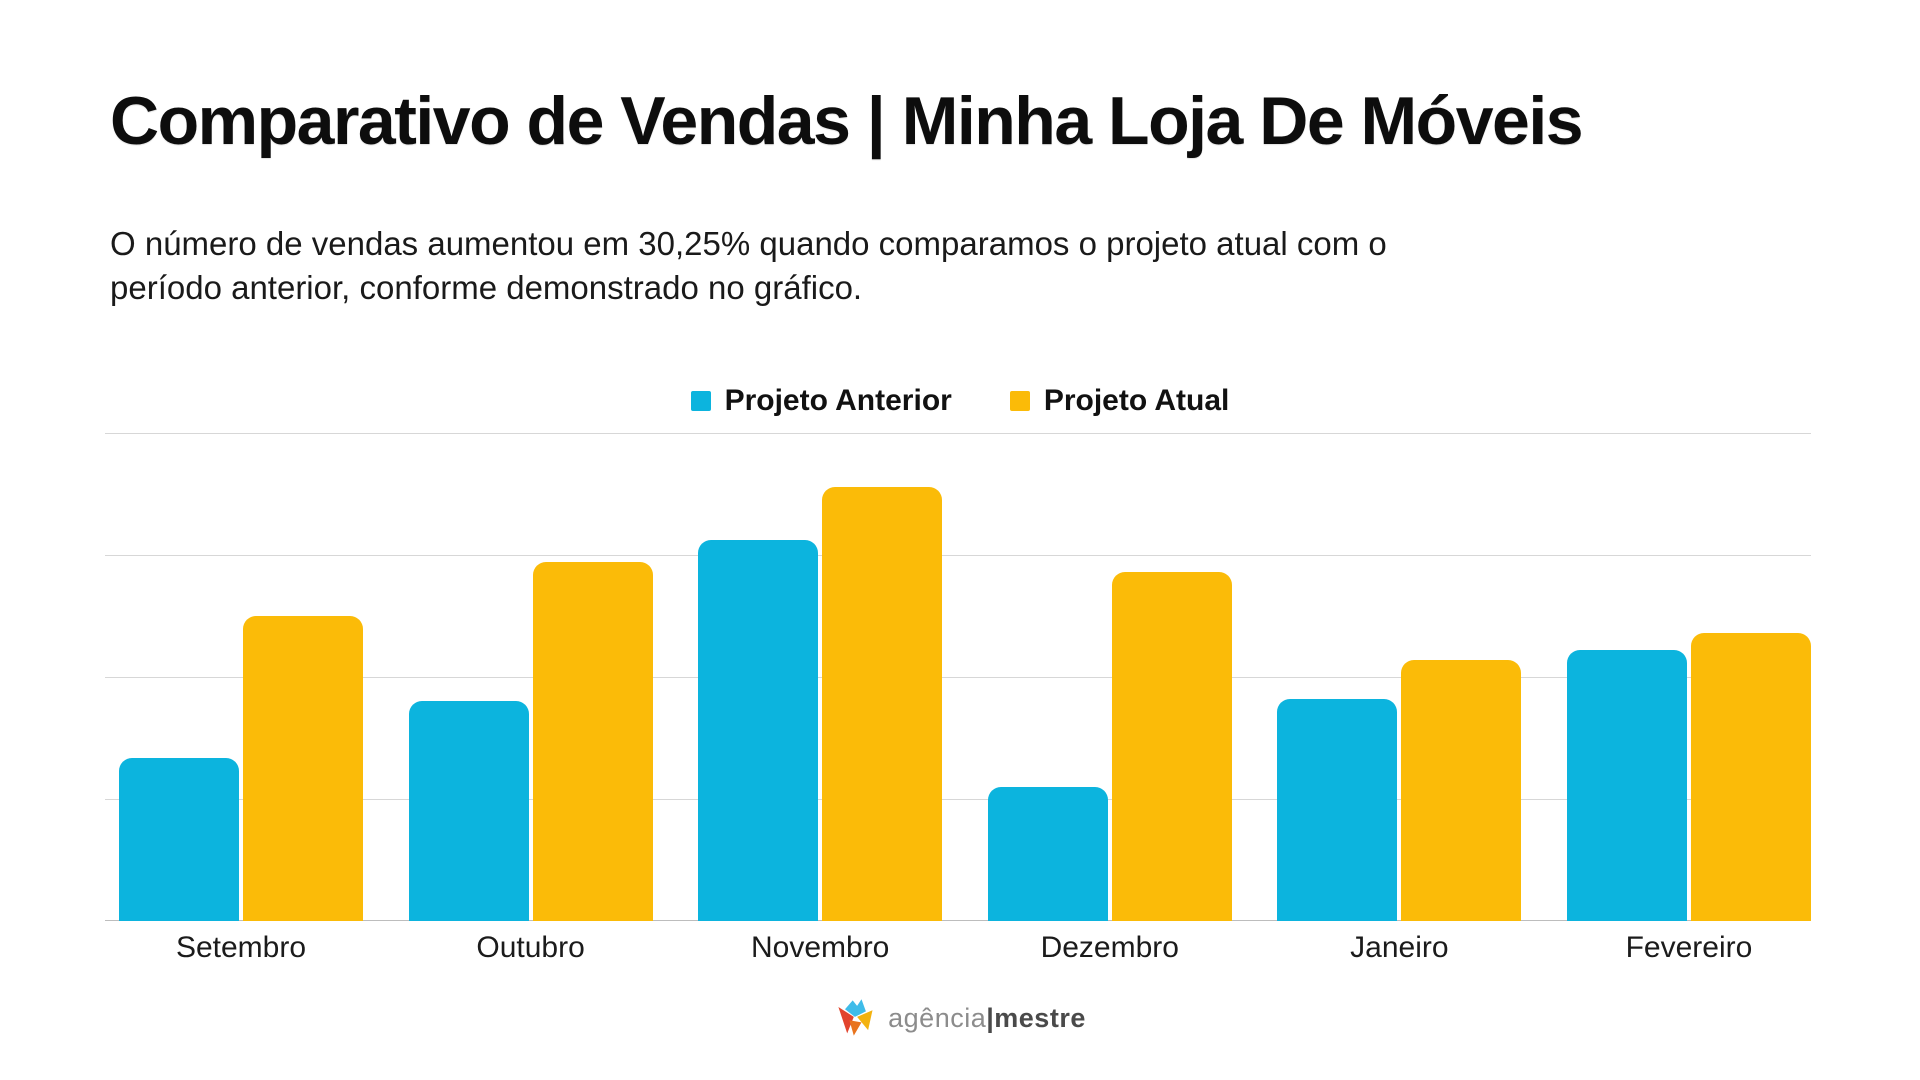 The width and height of the screenshot is (1920, 1080). I want to click on bar-group-outubro, so click(530, 677).